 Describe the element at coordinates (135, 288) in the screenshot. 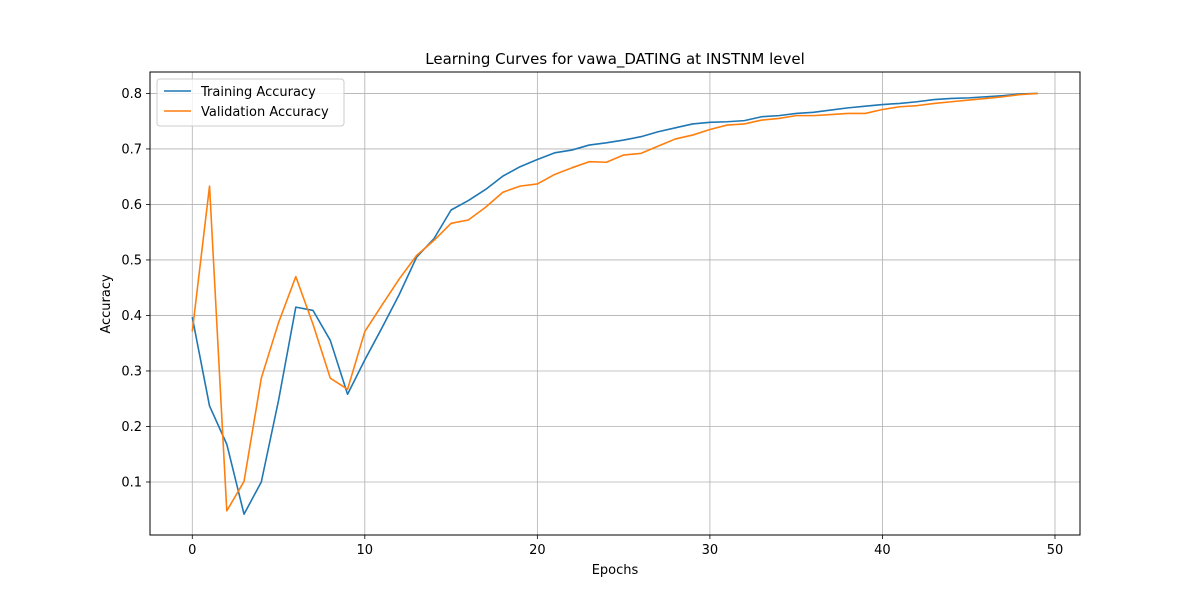

I see `y-axis-ticks: 0.1 0.2 0.3 0.4 0.5 0.6 0.7 0.8` at that location.